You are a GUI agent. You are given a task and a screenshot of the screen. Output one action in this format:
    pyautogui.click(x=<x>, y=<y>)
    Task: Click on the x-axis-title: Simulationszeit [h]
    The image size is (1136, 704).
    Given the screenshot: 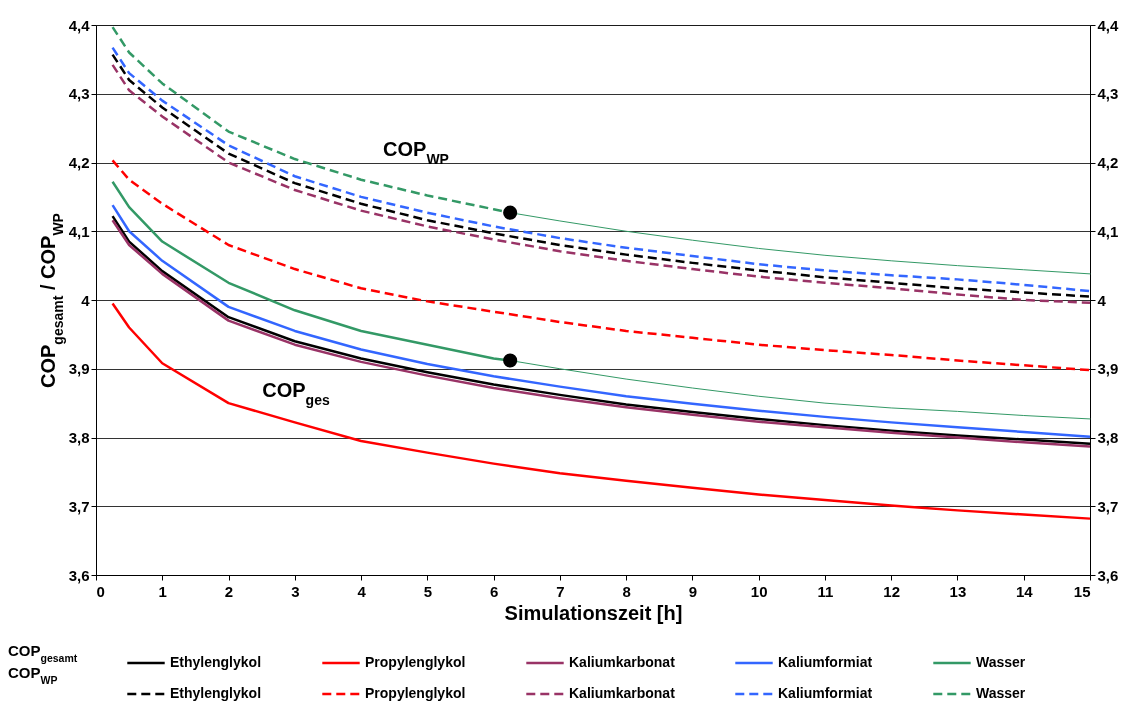 What is the action you would take?
    pyautogui.click(x=593, y=612)
    